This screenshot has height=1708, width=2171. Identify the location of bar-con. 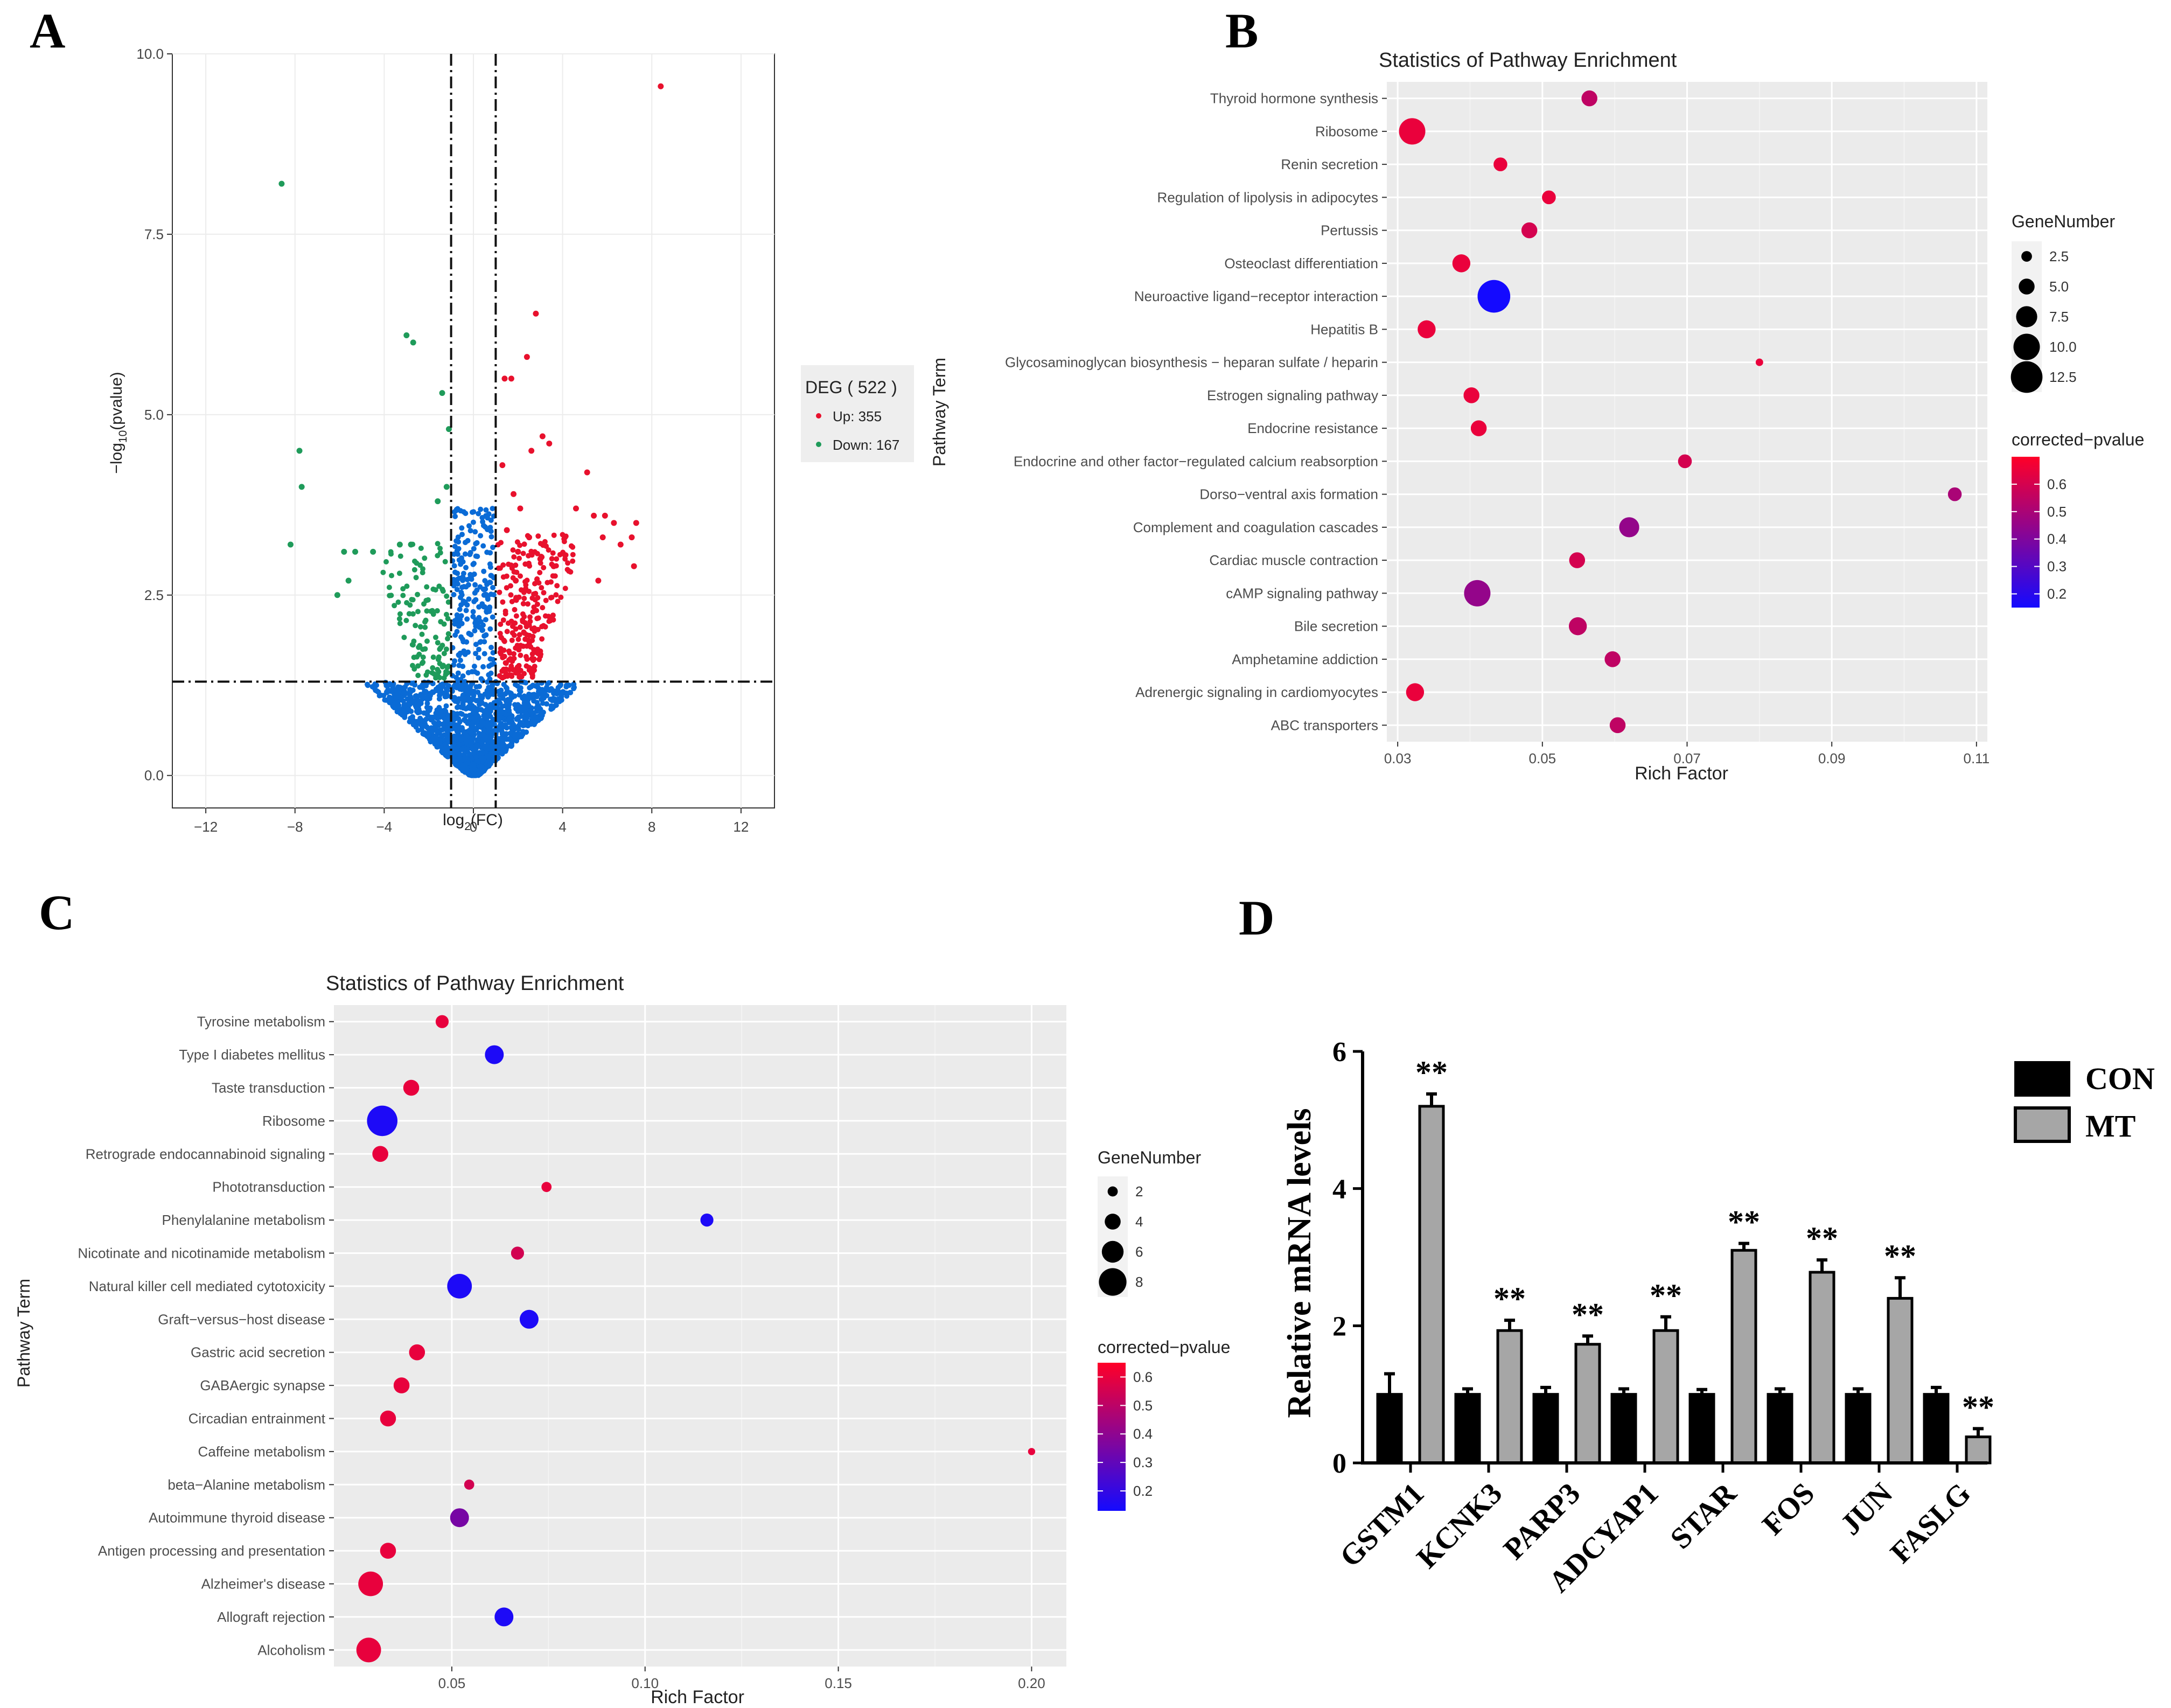
(1701, 1429).